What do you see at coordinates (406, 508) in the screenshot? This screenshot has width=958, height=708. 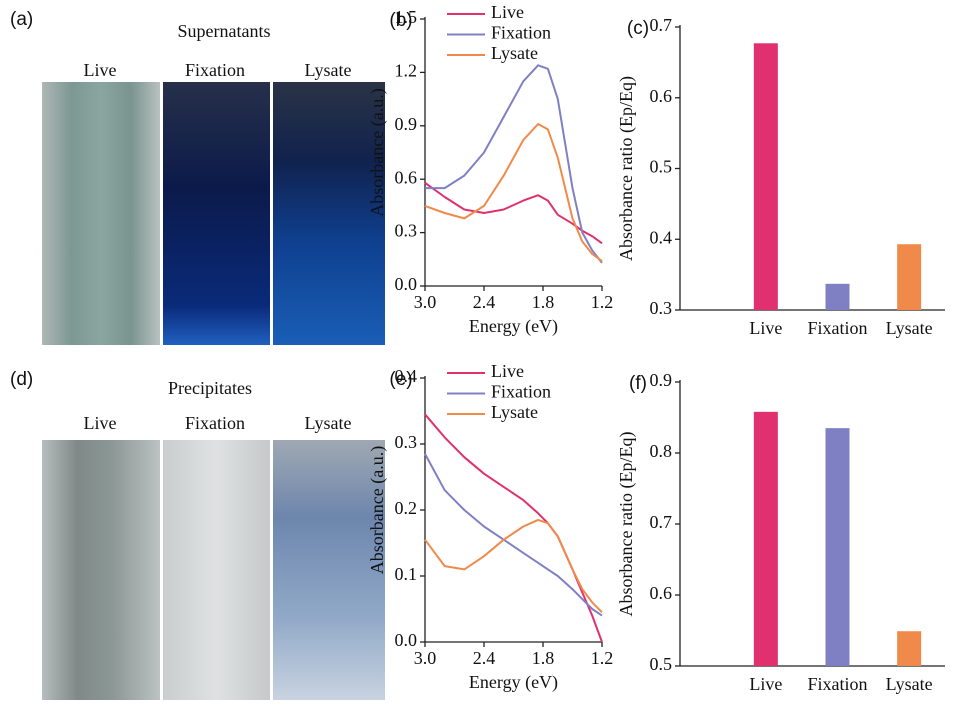 I see `y-tick-label: 0.2` at bounding box center [406, 508].